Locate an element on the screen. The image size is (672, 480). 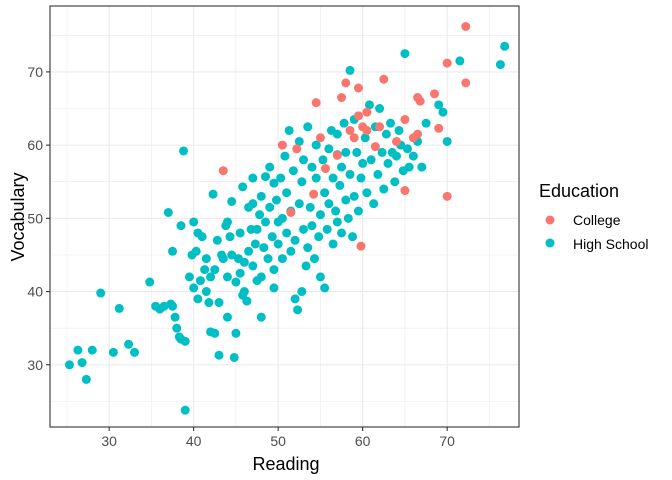
x-axis-ticks: 30 40 50 60 70 is located at coordinates (278, 438).